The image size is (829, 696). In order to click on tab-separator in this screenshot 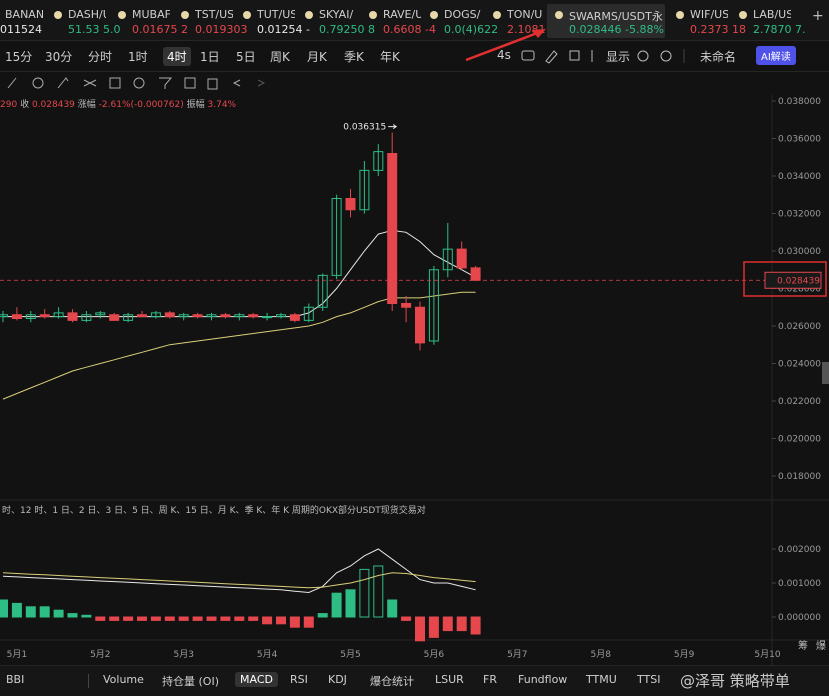, I will do `click(88, 681)`.